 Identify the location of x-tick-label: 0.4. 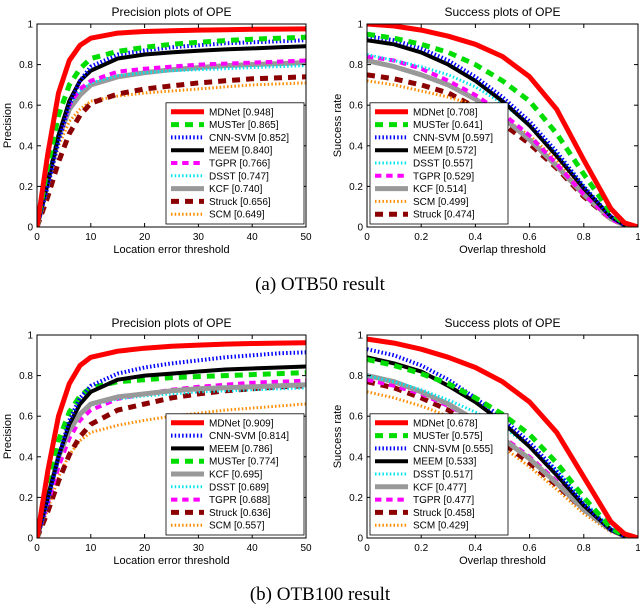
(475, 237).